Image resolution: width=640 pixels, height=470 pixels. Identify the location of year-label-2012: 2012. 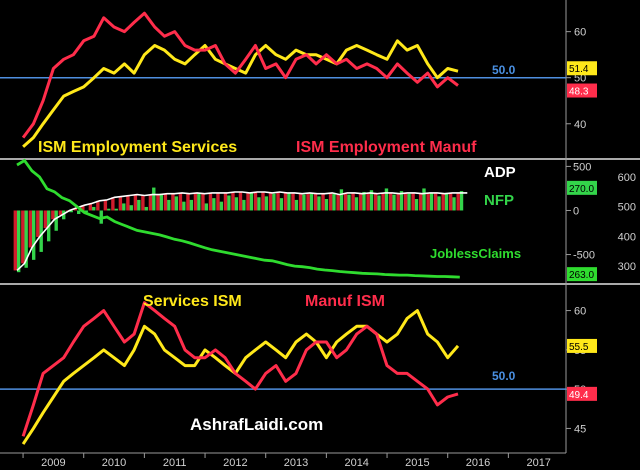
(235, 463).